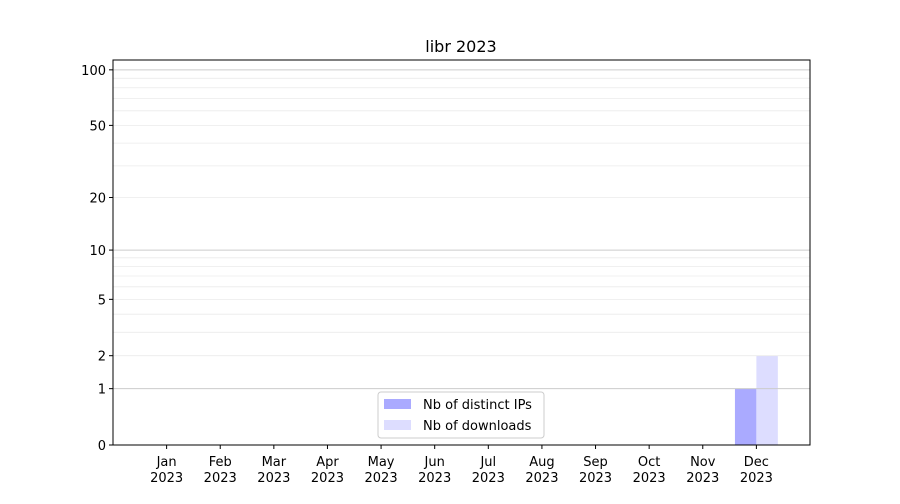 The width and height of the screenshot is (900, 504). Describe the element at coordinates (381, 462) in the screenshot. I see `x-tick-label: May` at that location.